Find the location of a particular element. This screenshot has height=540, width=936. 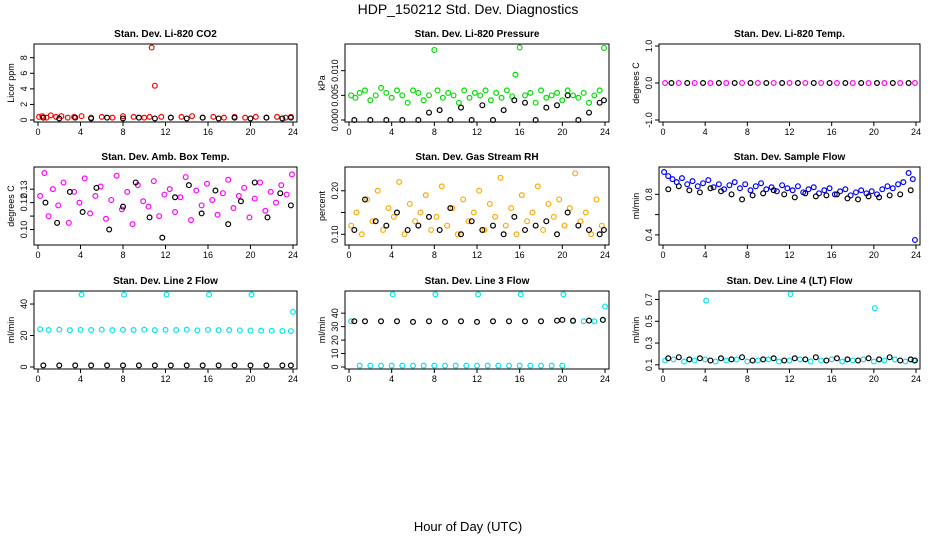

x-tick-label: 0 is located at coordinates (37, 255).